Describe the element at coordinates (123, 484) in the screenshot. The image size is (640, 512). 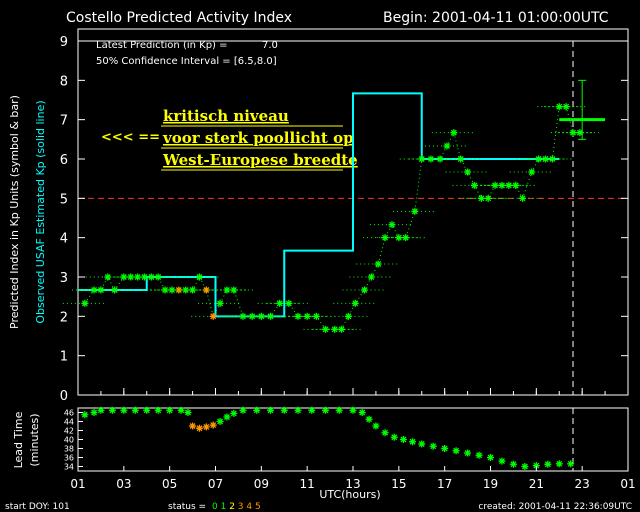
I see `x-tick-label: 03` at that location.